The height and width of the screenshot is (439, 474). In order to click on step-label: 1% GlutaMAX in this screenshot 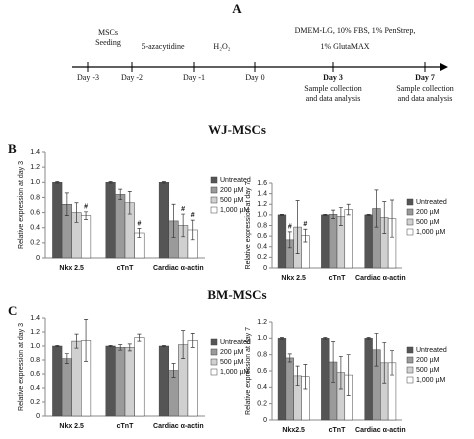, I will do `click(344, 46)`.